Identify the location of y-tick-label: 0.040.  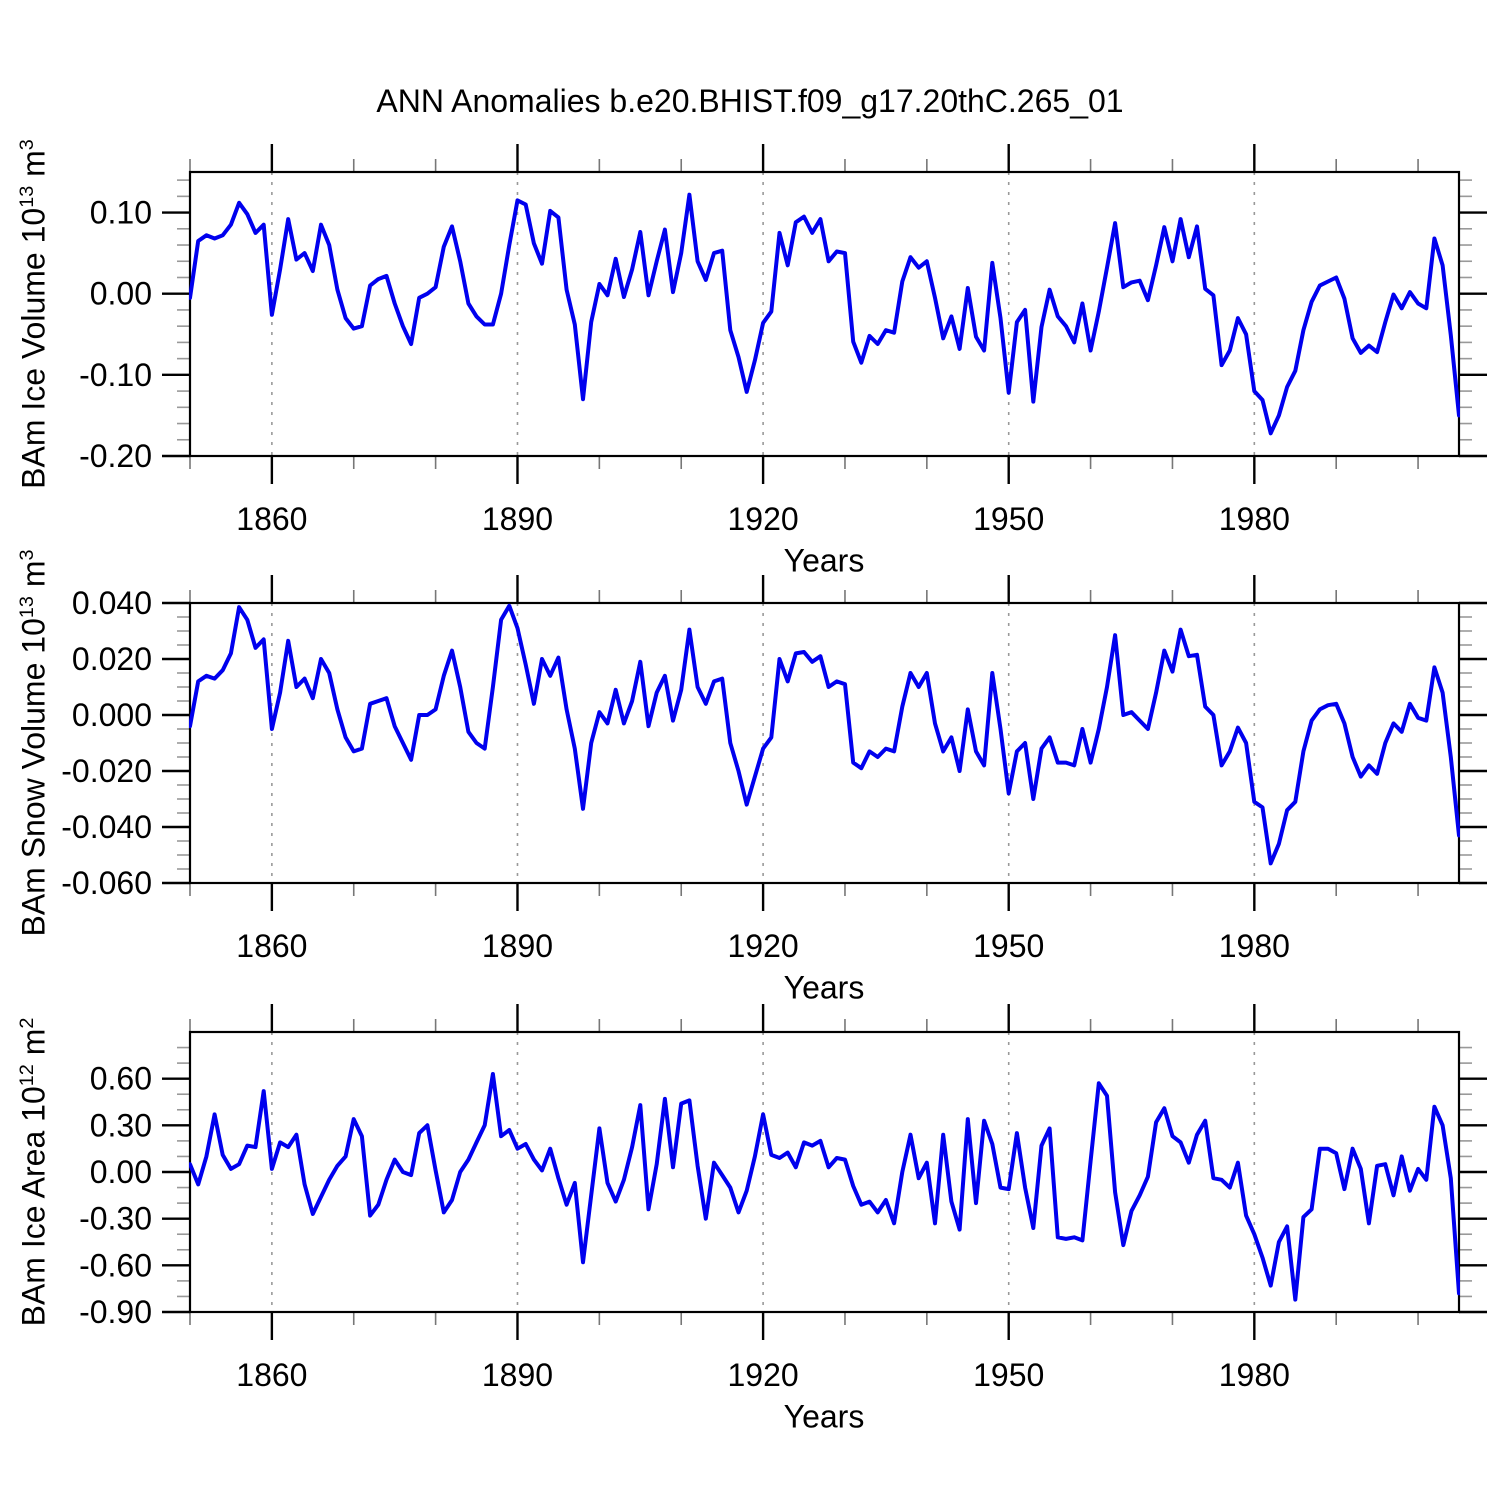
(112, 603).